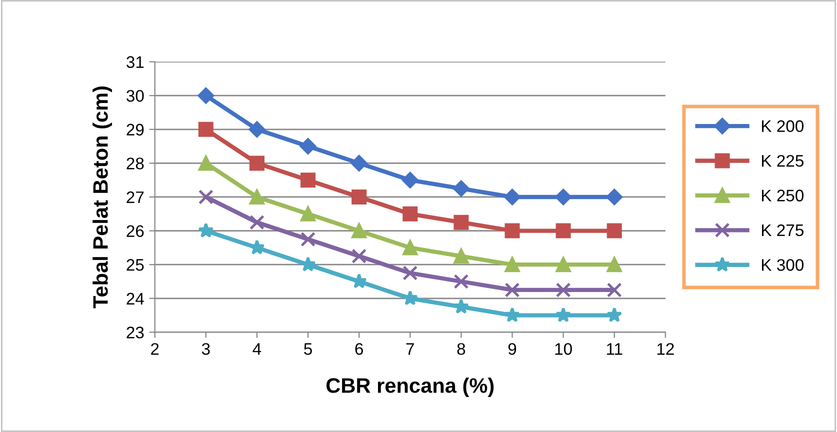 The height and width of the screenshot is (432, 837). Describe the element at coordinates (135, 298) in the screenshot. I see `y-tick-label: 24` at that location.